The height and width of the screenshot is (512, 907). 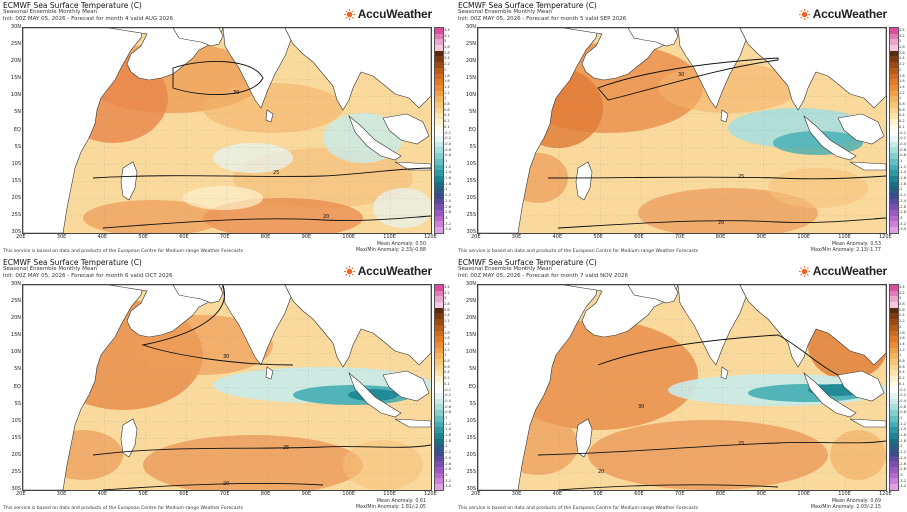 What do you see at coordinates (448, 223) in the screenshot?
I see `colorbar-tick: -3.2` at bounding box center [448, 223].